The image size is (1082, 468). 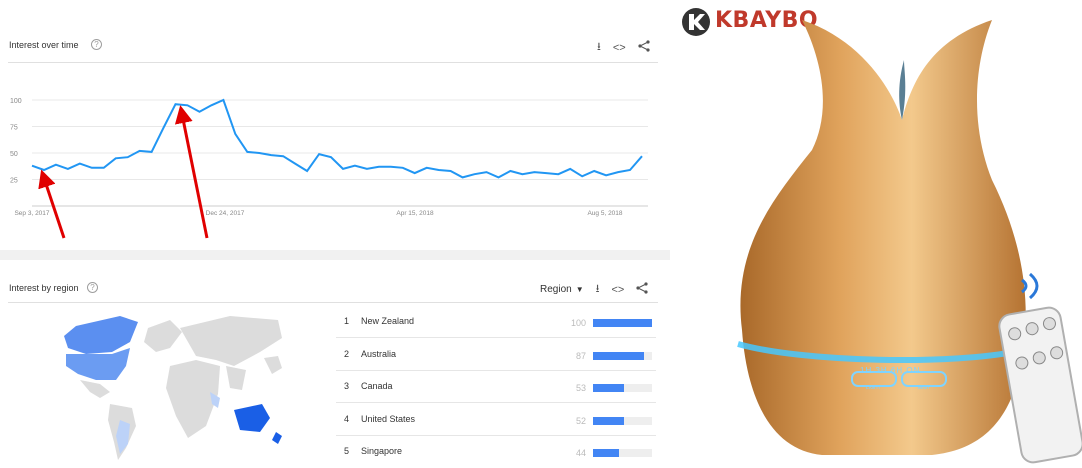 I want to click on region-dropdown: Region ▼, so click(x=562, y=289).